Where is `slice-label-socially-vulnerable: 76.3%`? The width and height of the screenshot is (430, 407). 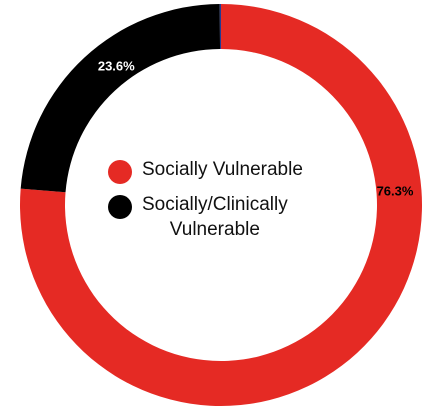 slice-label-socially-vulnerable: 76.3% is located at coordinates (395, 190).